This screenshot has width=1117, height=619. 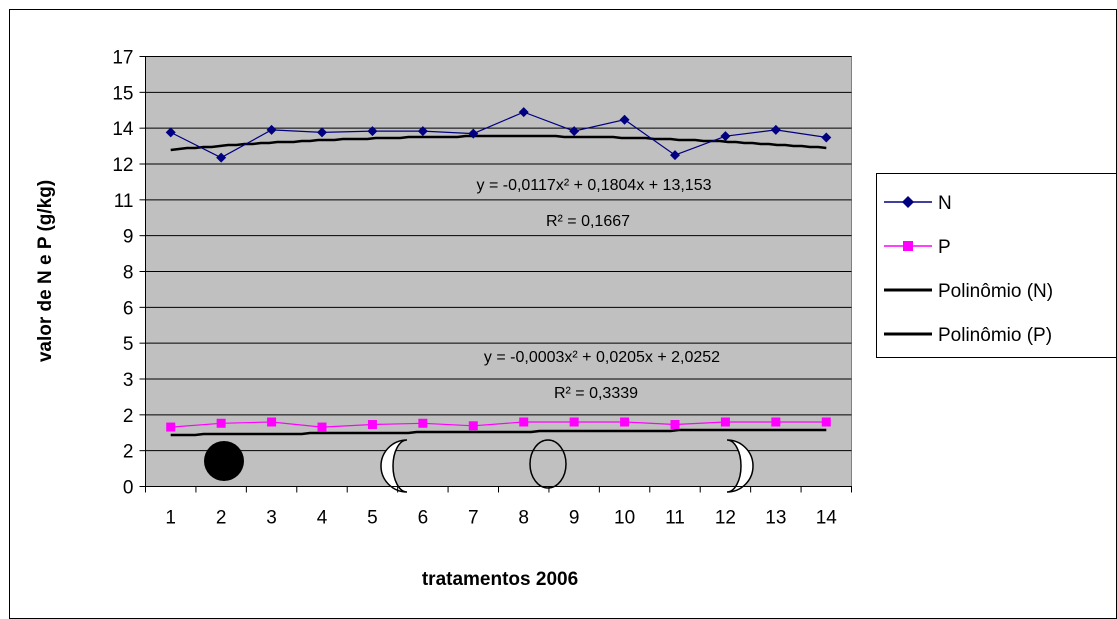 What do you see at coordinates (473, 518) in the screenshot?
I see `x-tick-label: 7` at bounding box center [473, 518].